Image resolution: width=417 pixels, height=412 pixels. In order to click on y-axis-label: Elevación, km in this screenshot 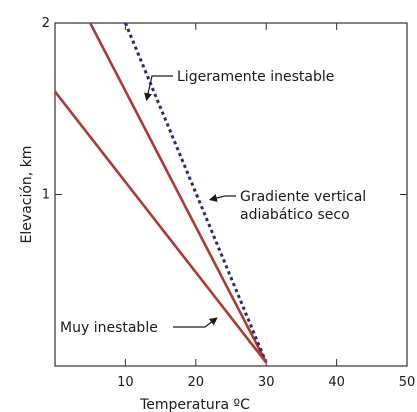, I will do `click(27, 195)`.